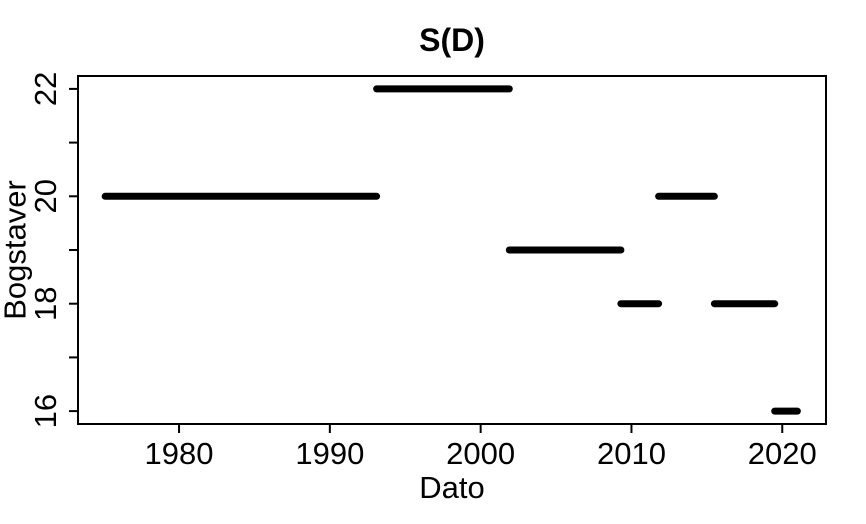  Describe the element at coordinates (782, 453) in the screenshot. I see `x-tick-label: 2020` at that location.